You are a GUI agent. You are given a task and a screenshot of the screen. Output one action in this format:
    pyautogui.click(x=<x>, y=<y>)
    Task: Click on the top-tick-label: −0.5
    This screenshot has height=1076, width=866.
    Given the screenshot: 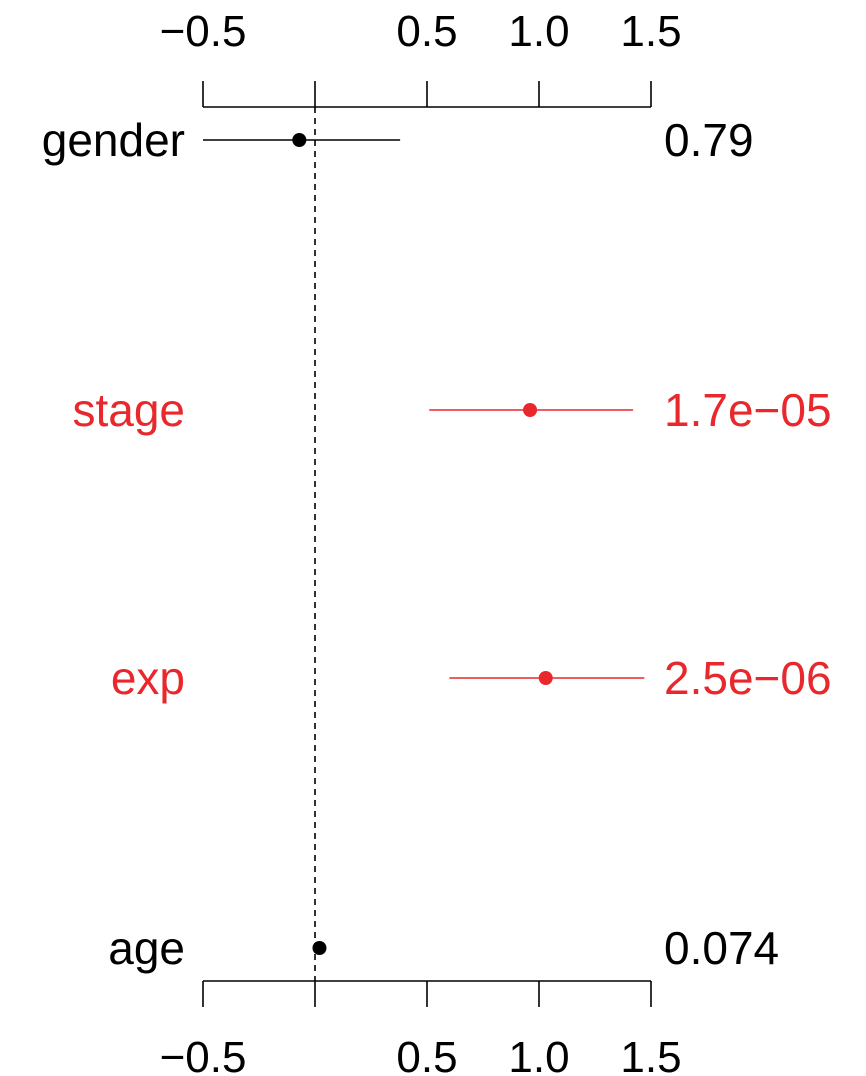 What is the action you would take?
    pyautogui.click(x=203, y=31)
    